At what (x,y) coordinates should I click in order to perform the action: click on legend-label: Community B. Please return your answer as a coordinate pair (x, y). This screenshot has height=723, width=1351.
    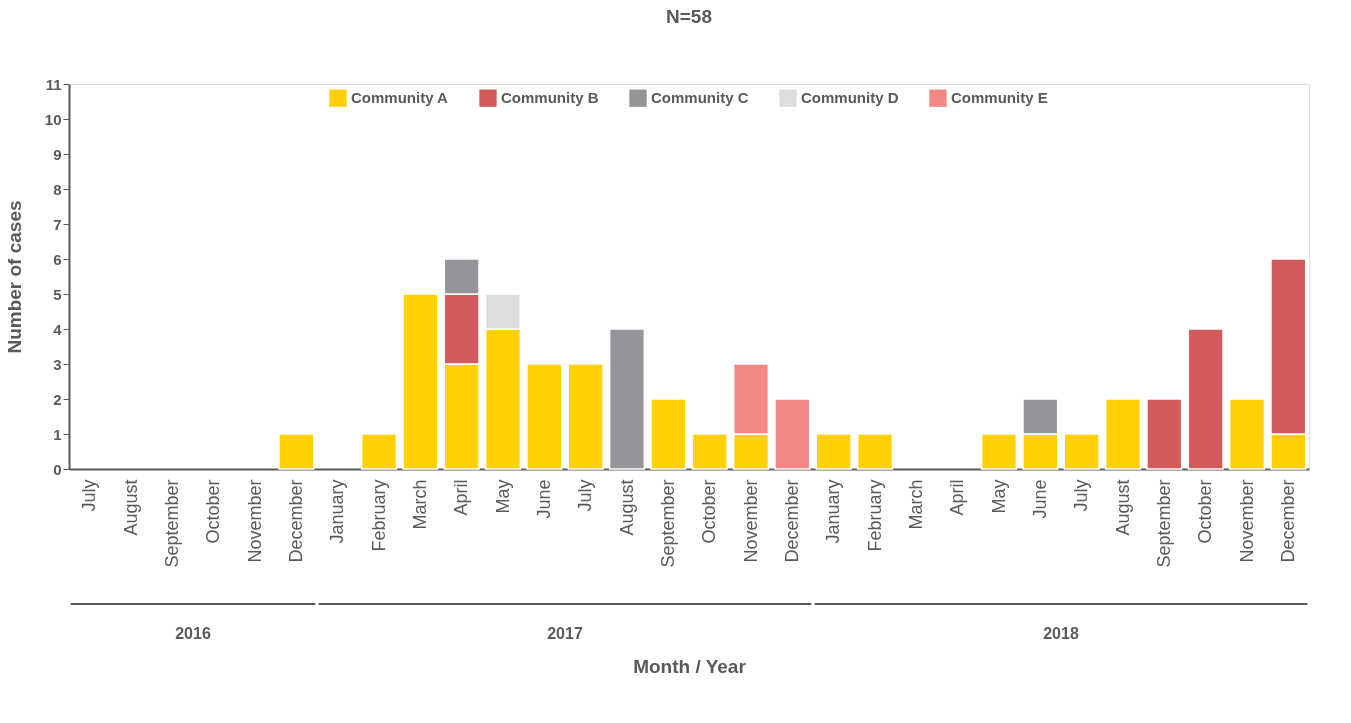
    Looking at the image, I should click on (550, 98).